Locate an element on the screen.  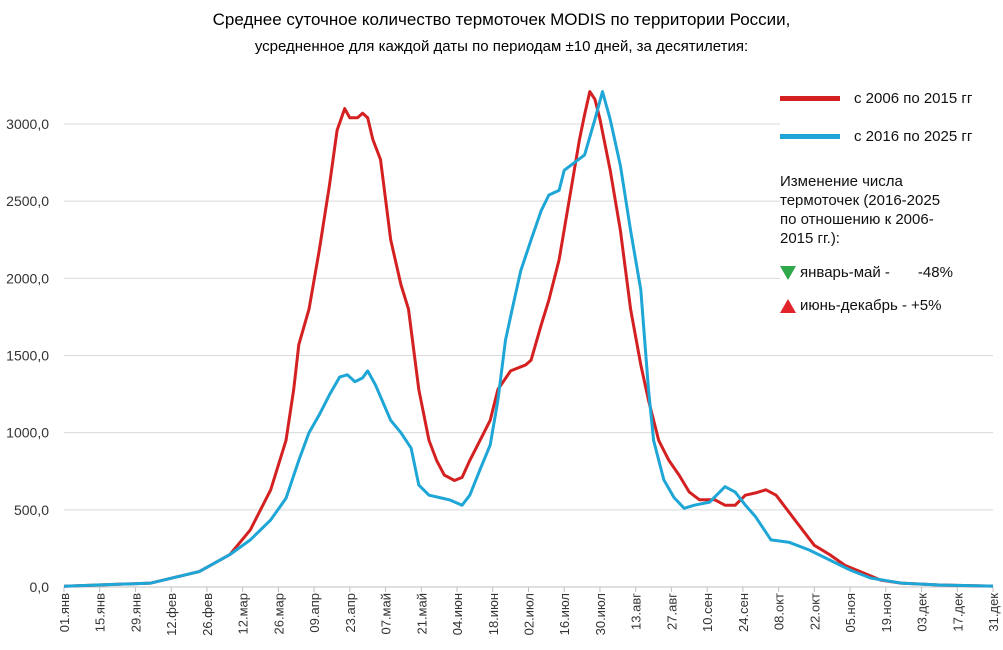
x-tick-label: 21.май is located at coordinates (421, 614).